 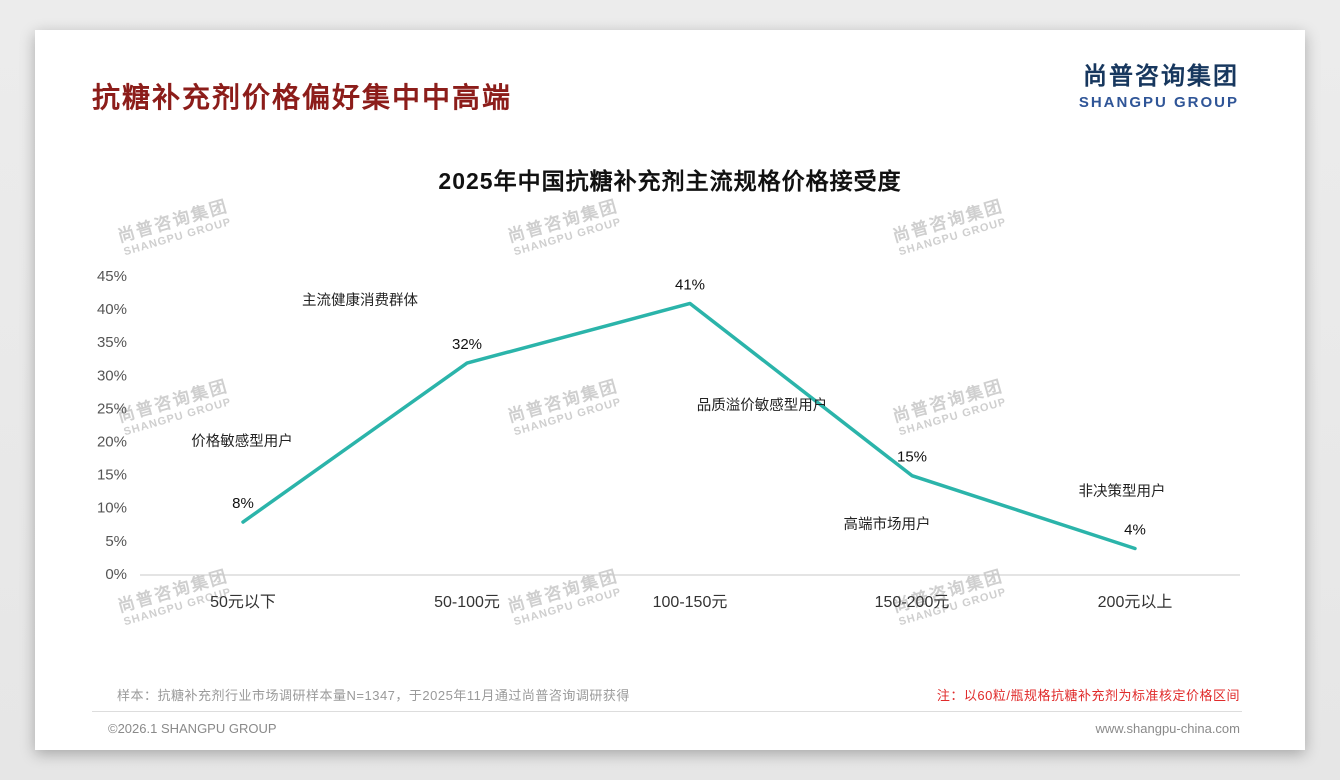 I want to click on svg-text: 35%, so click(x=112, y=342).